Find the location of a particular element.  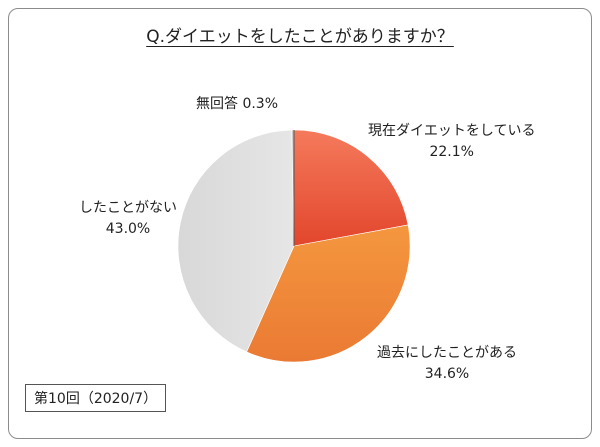

chart-title: Q.ダイエットをしたことがありますか？ is located at coordinates (300, 34).